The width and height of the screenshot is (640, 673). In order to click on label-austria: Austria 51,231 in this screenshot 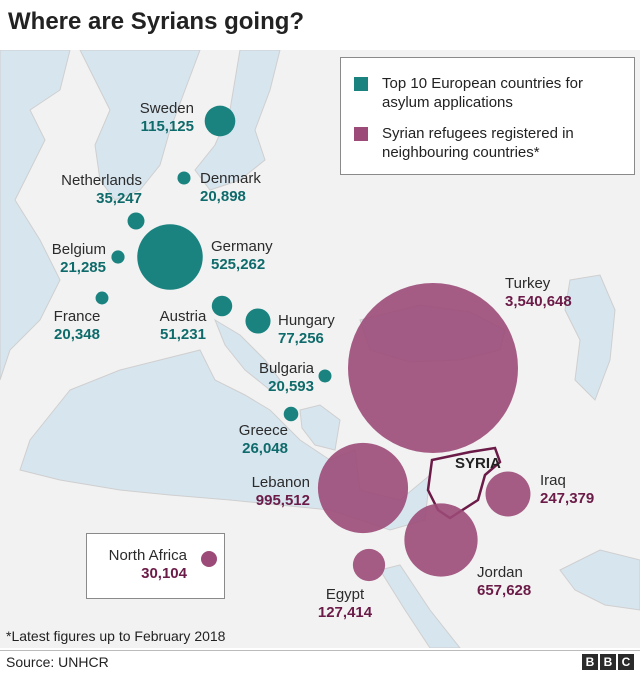, I will do `click(183, 326)`.